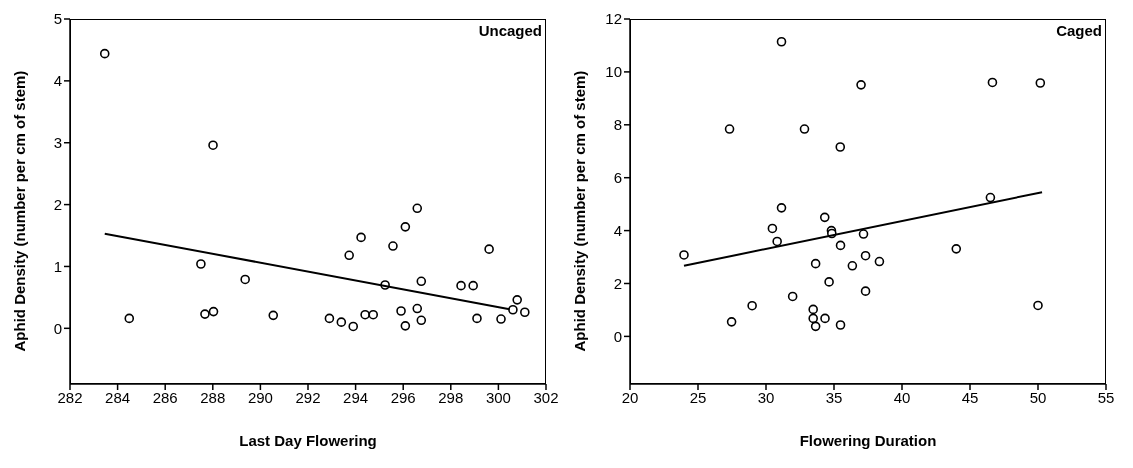  What do you see at coordinates (118, 397) in the screenshot?
I see `x-tick-label: 284` at bounding box center [118, 397].